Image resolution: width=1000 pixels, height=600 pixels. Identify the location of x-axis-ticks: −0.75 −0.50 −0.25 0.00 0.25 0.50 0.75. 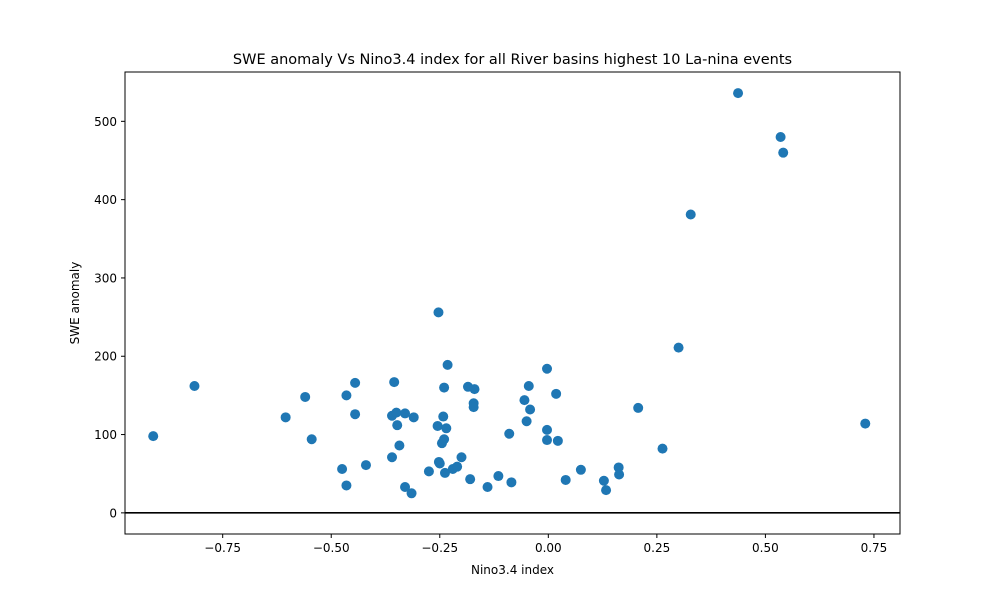
(545, 544).